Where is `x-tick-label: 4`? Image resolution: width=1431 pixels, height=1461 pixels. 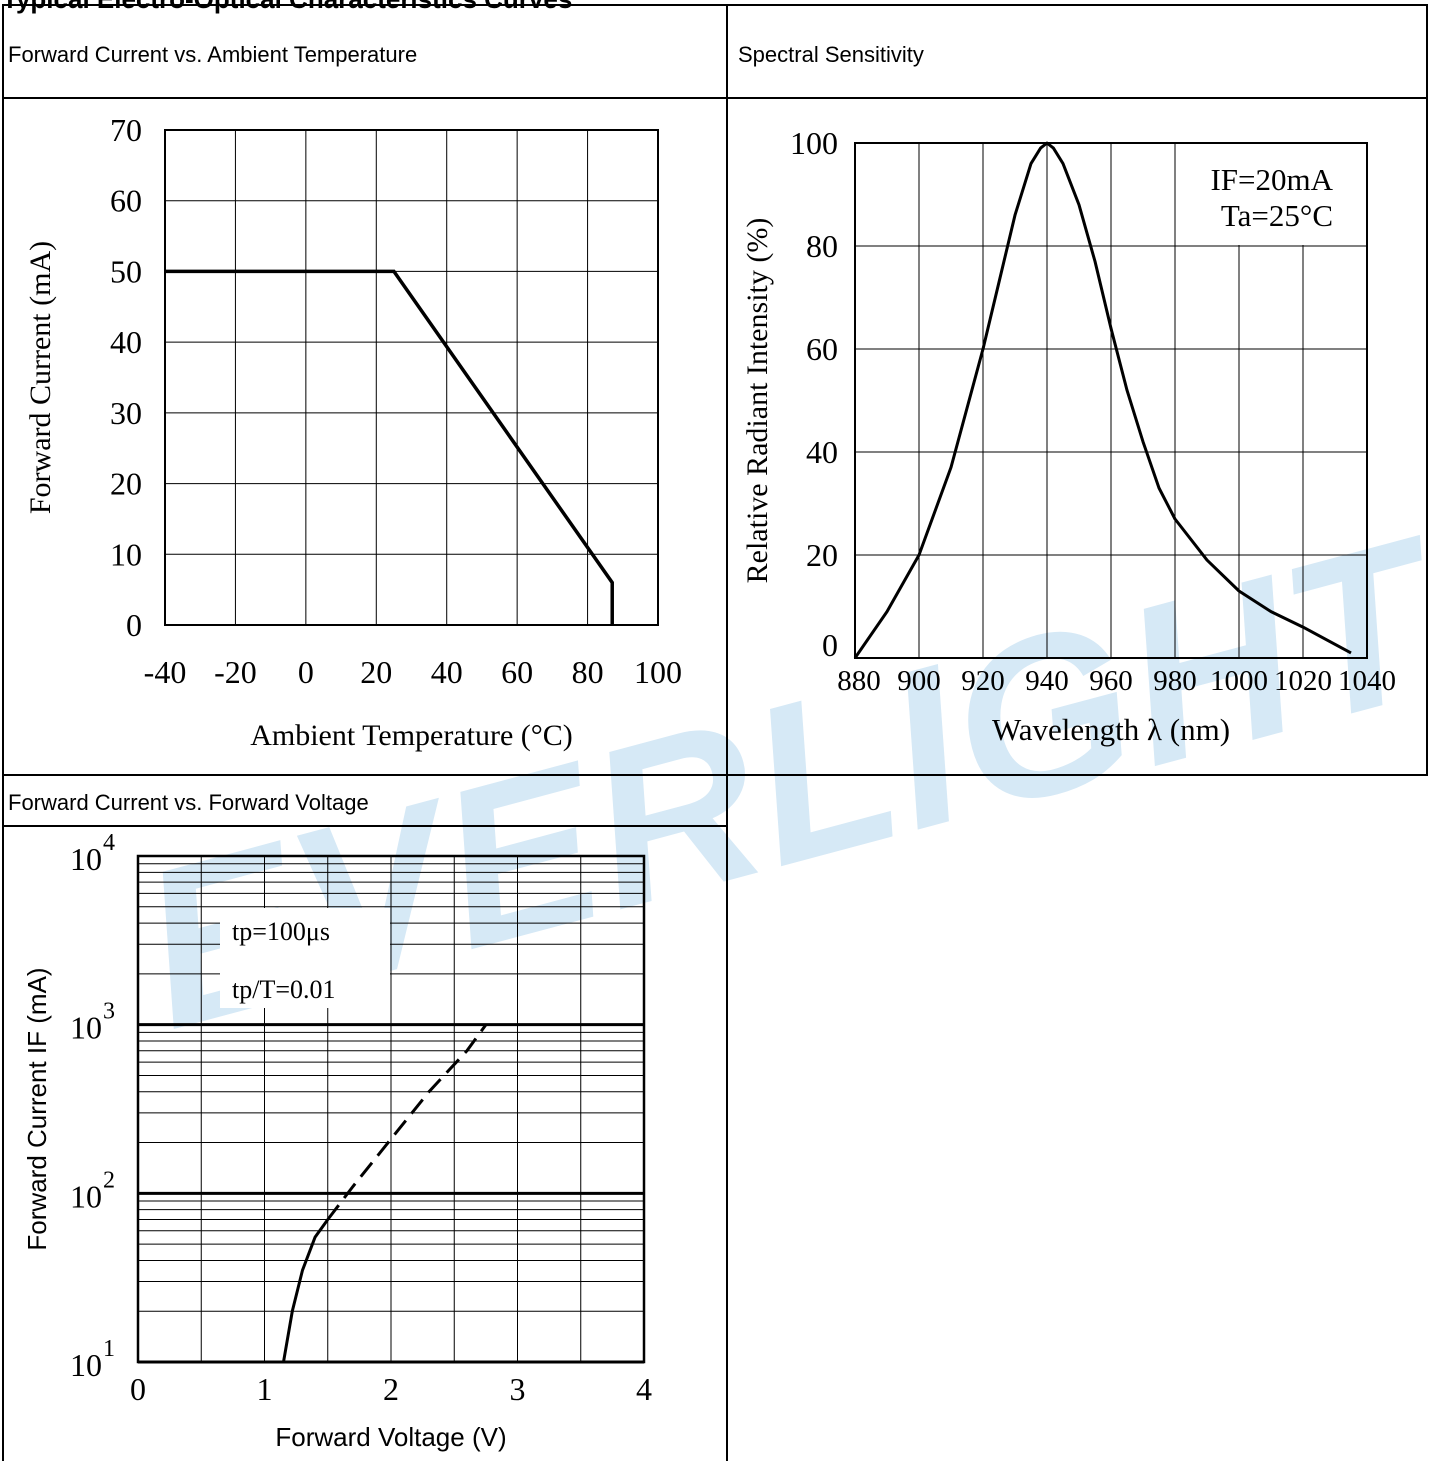 x-tick-label: 4 is located at coordinates (644, 1389).